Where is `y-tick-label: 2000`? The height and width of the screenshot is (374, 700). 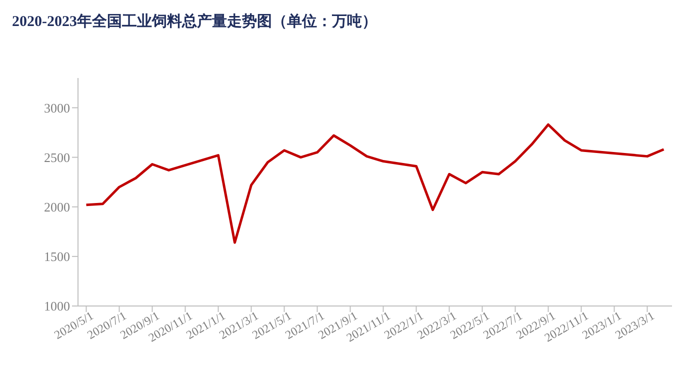 y-tick-label: 2000 is located at coordinates (57, 206).